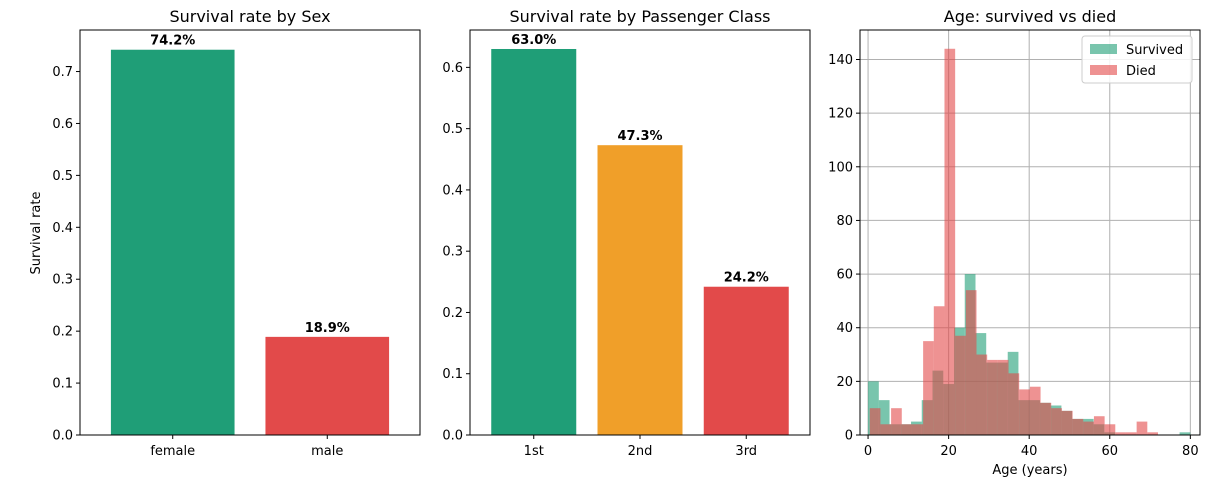 This screenshot has width=1229, height=477. Describe the element at coordinates (746, 278) in the screenshot. I see `bar-value-label: 24.2%` at that location.